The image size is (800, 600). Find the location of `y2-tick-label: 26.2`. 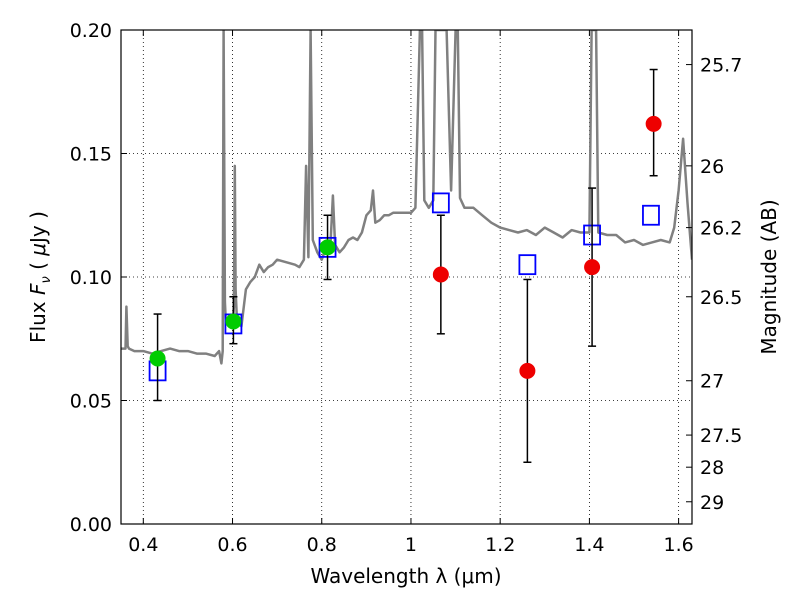

y2-tick-label: 26.2 is located at coordinates (721, 229).